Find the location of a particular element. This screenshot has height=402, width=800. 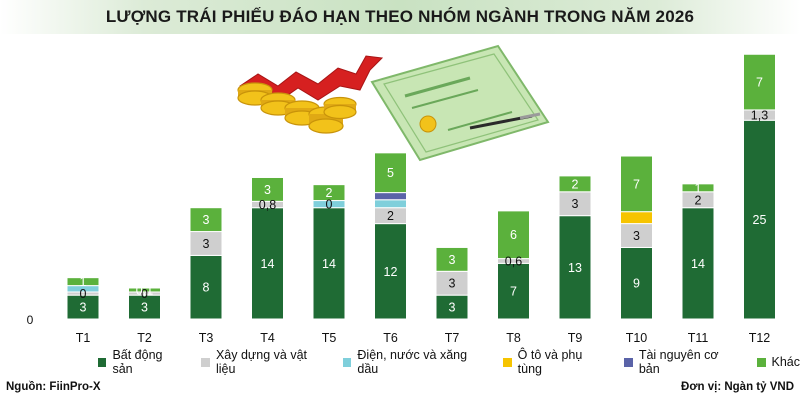

y-zero-label: 0 is located at coordinates (30, 320).